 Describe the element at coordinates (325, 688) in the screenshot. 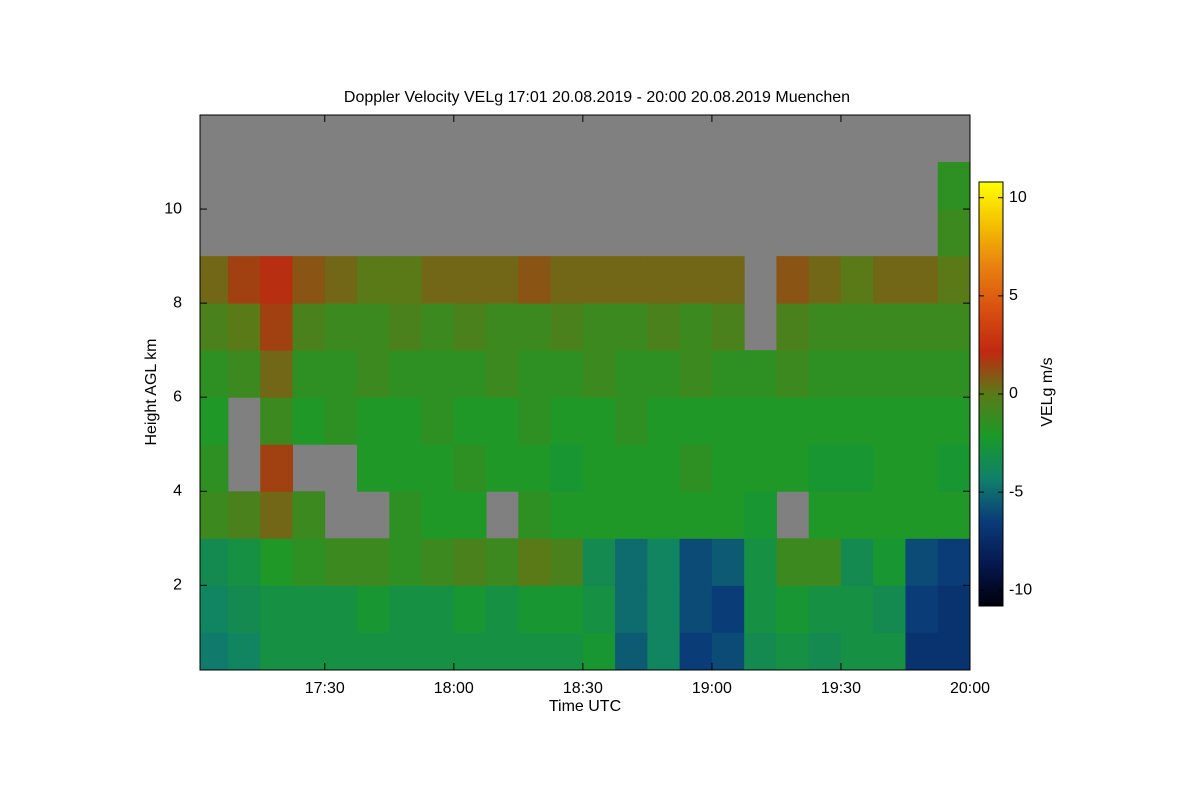

I see `x-tick-label: 17:30` at that location.